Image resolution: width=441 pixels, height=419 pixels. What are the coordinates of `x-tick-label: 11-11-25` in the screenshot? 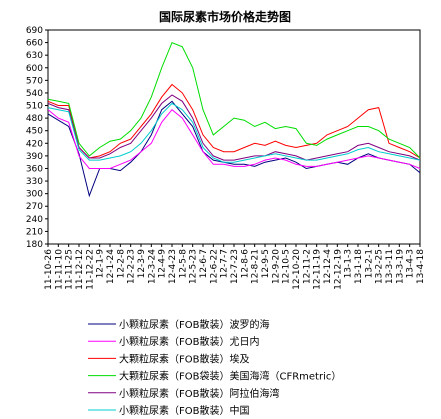 It's located at (70, 269).